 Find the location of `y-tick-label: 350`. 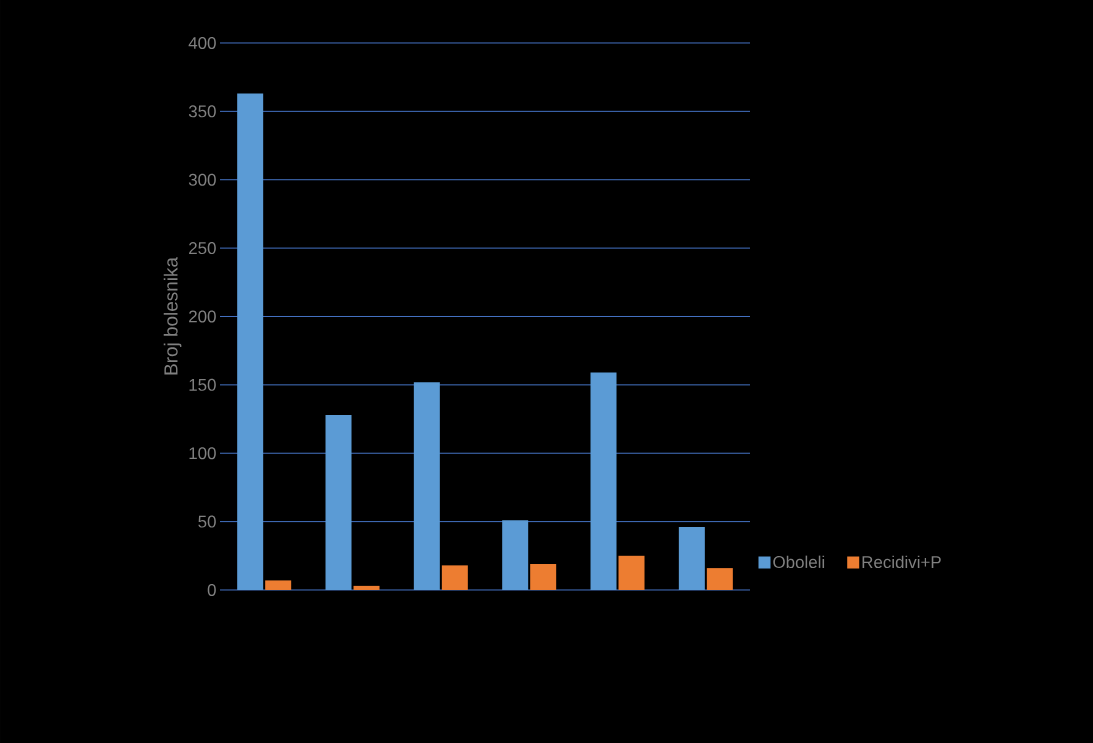

y-tick-label: 350 is located at coordinates (202, 111).